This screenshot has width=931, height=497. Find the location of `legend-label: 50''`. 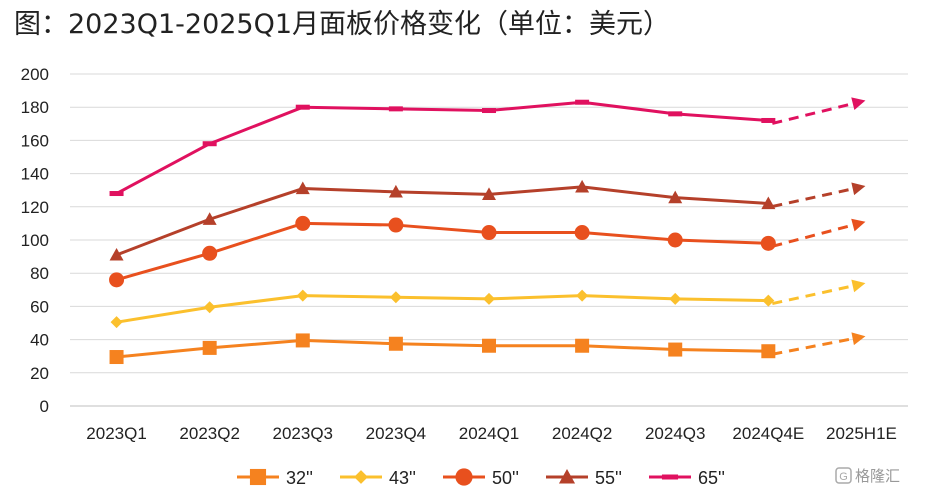

legend-label: 50'' is located at coordinates (505, 478).